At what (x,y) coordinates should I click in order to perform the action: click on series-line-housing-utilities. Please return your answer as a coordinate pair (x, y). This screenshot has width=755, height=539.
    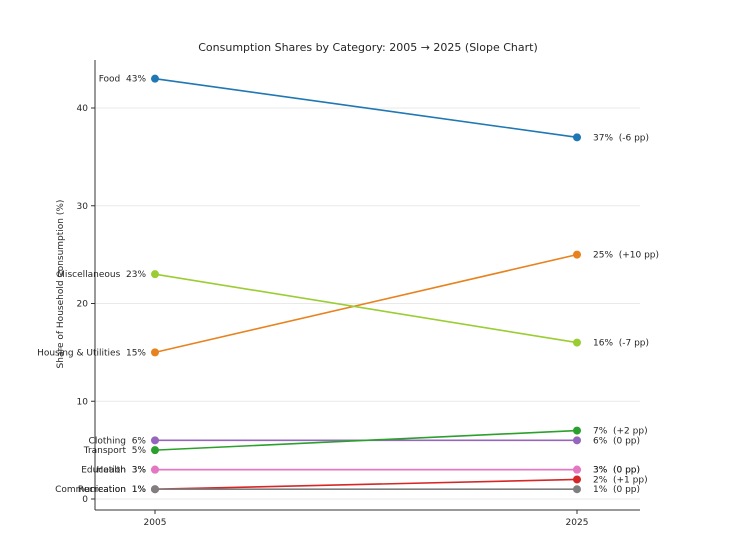
    Looking at the image, I should click on (366, 303).